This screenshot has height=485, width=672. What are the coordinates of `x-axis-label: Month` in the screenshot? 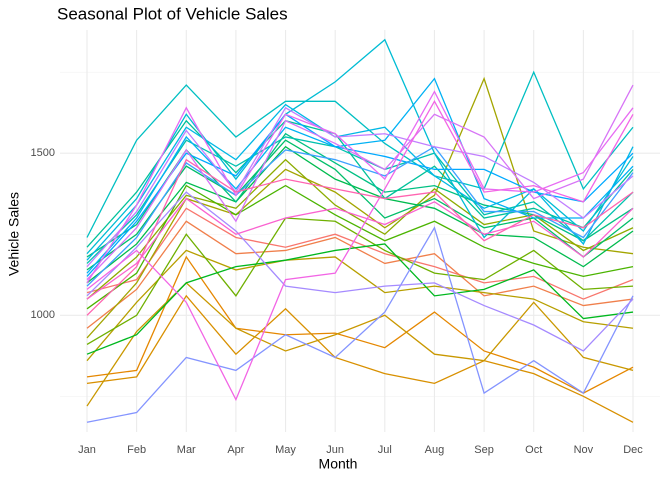 It's located at (338, 464).